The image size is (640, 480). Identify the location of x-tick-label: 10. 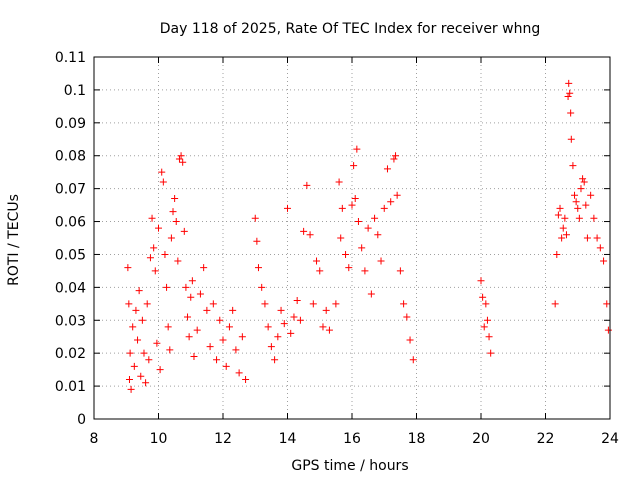
(159, 439).